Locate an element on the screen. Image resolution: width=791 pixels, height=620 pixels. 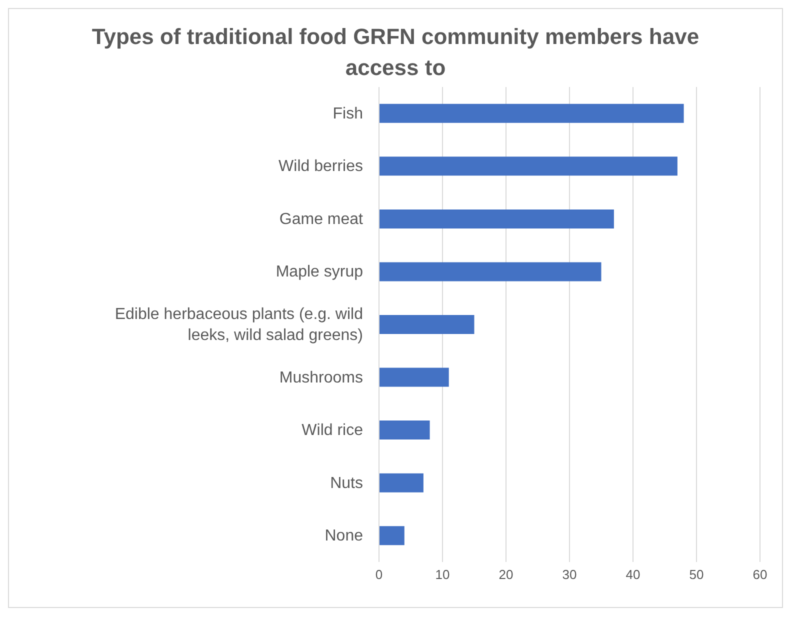
x-tick-label: 60 is located at coordinates (760, 574).